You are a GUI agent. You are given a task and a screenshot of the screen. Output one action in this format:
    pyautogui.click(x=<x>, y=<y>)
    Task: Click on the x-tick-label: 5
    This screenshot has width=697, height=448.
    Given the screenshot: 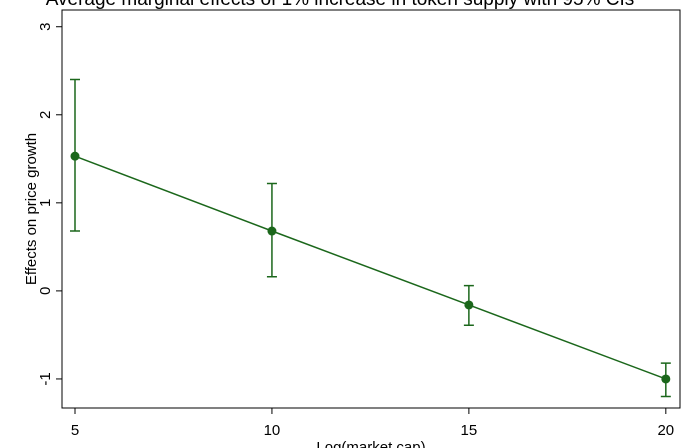 What is the action you would take?
    pyautogui.click(x=75, y=430)
    